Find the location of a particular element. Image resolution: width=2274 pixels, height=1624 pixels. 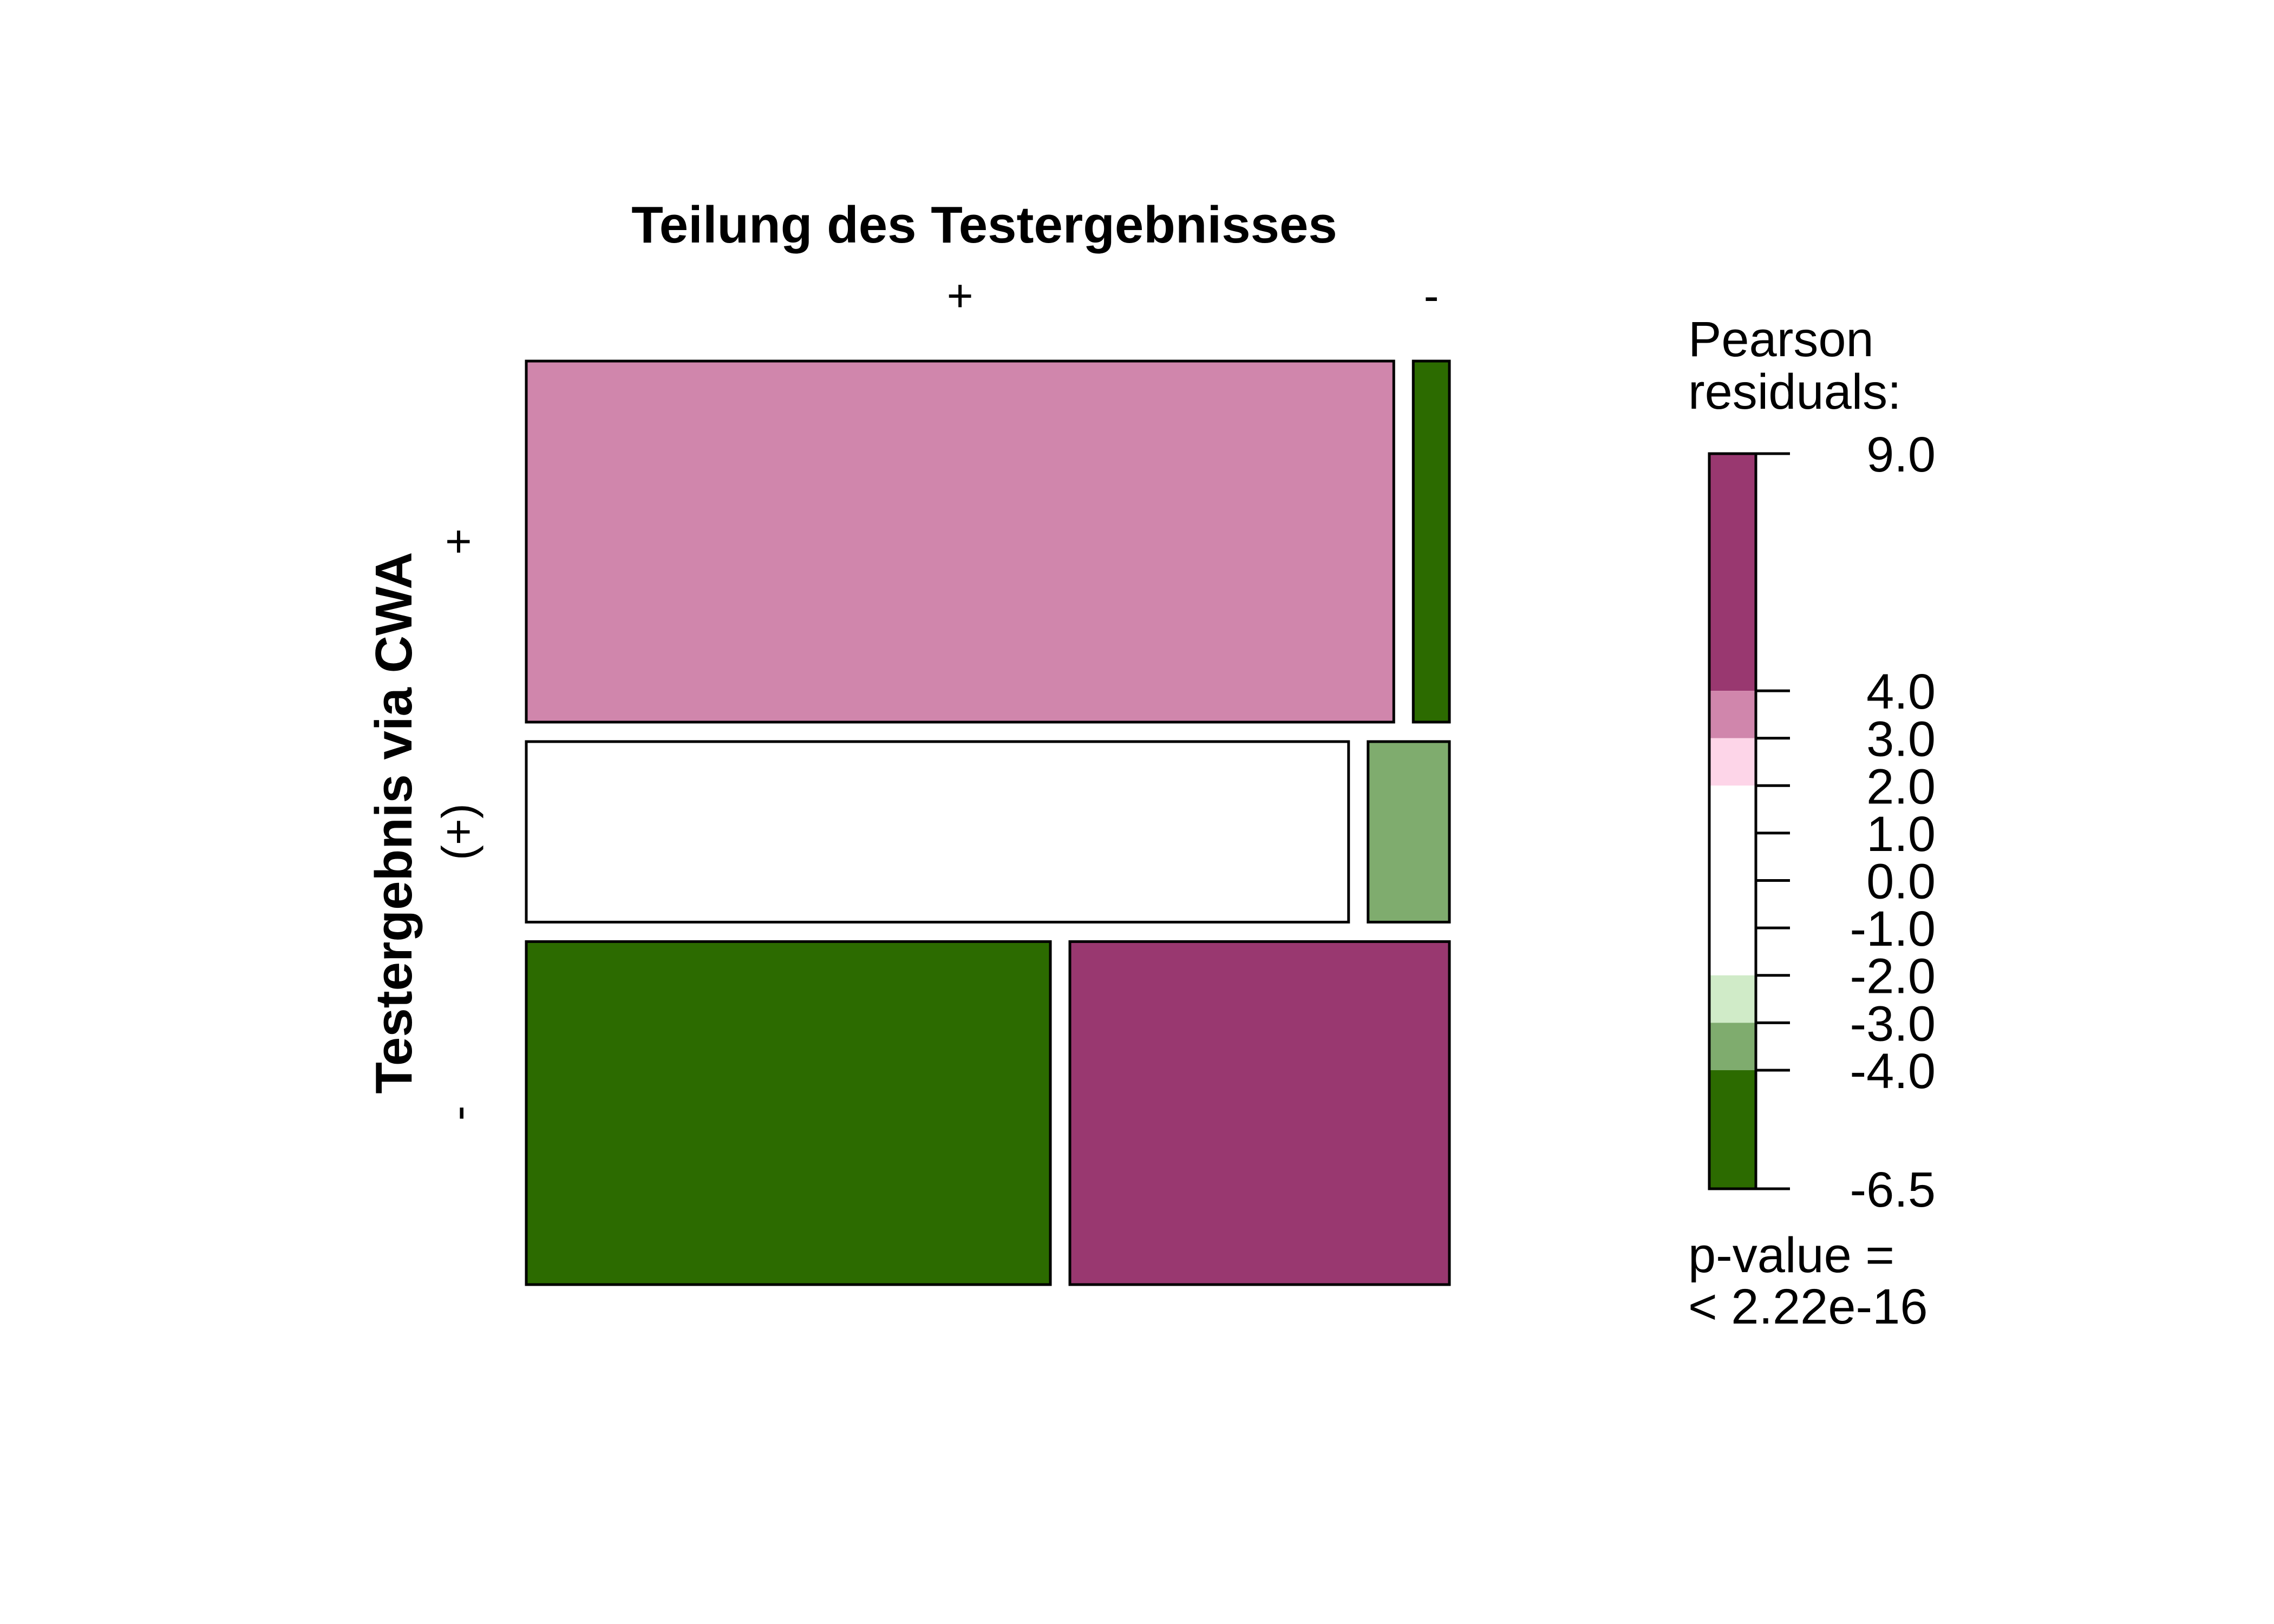

chart-title: Teilung des Testergebnisses is located at coordinates (984, 225).